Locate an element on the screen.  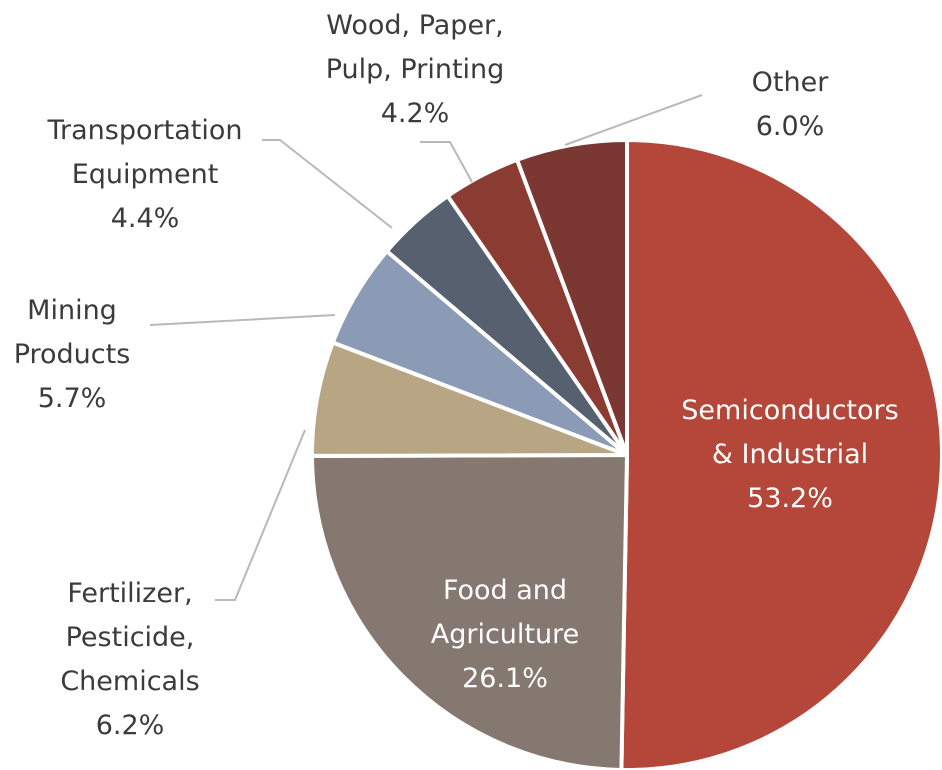
category-label: Mining Products is located at coordinates (72, 332).